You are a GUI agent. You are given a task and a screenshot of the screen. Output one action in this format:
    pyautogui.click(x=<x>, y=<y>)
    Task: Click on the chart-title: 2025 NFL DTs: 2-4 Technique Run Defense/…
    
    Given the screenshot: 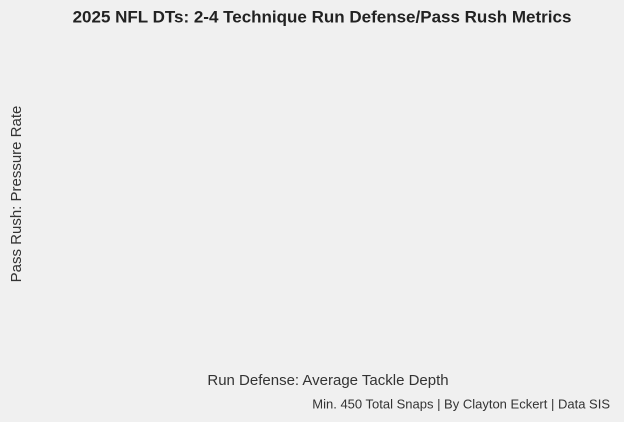 What is the action you would take?
    pyautogui.click(x=322, y=16)
    